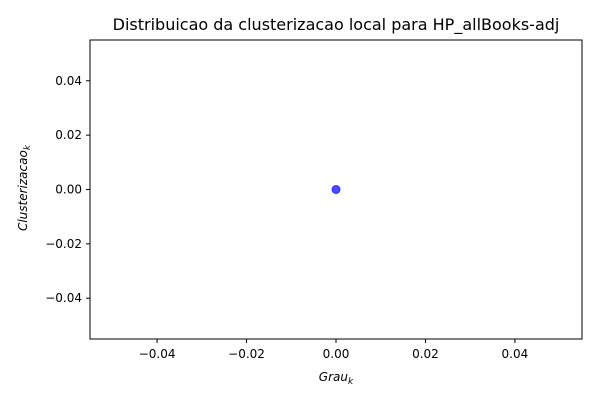 This screenshot has width=600, height=400. I want to click on x-axis-label-subscript: k, so click(351, 382).